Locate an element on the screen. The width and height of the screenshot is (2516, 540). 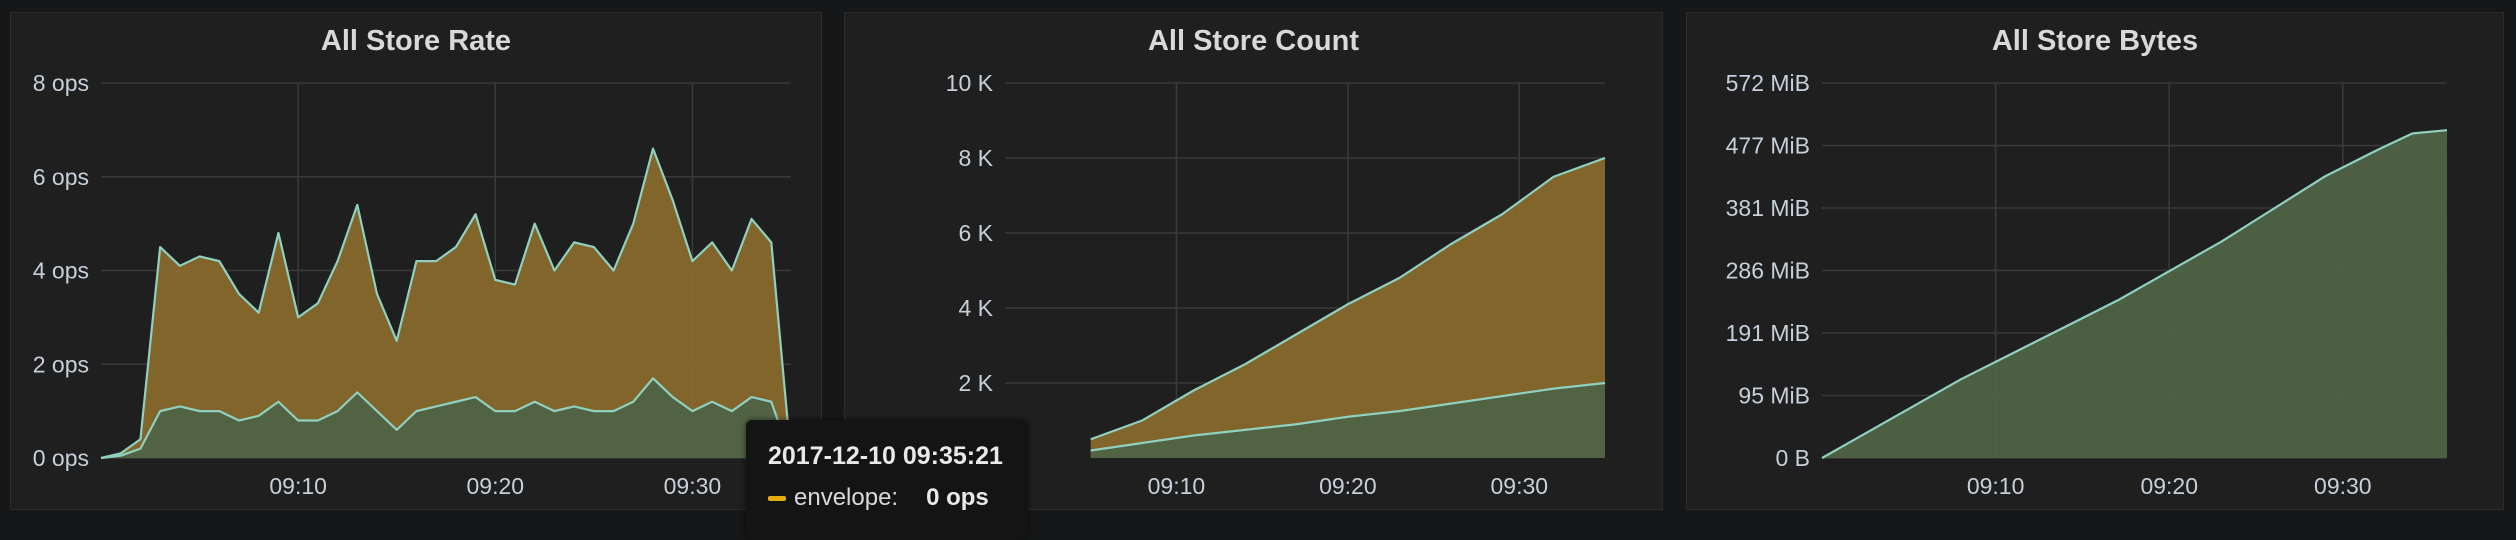
panel-title: All Store Count is located at coordinates (1253, 41).